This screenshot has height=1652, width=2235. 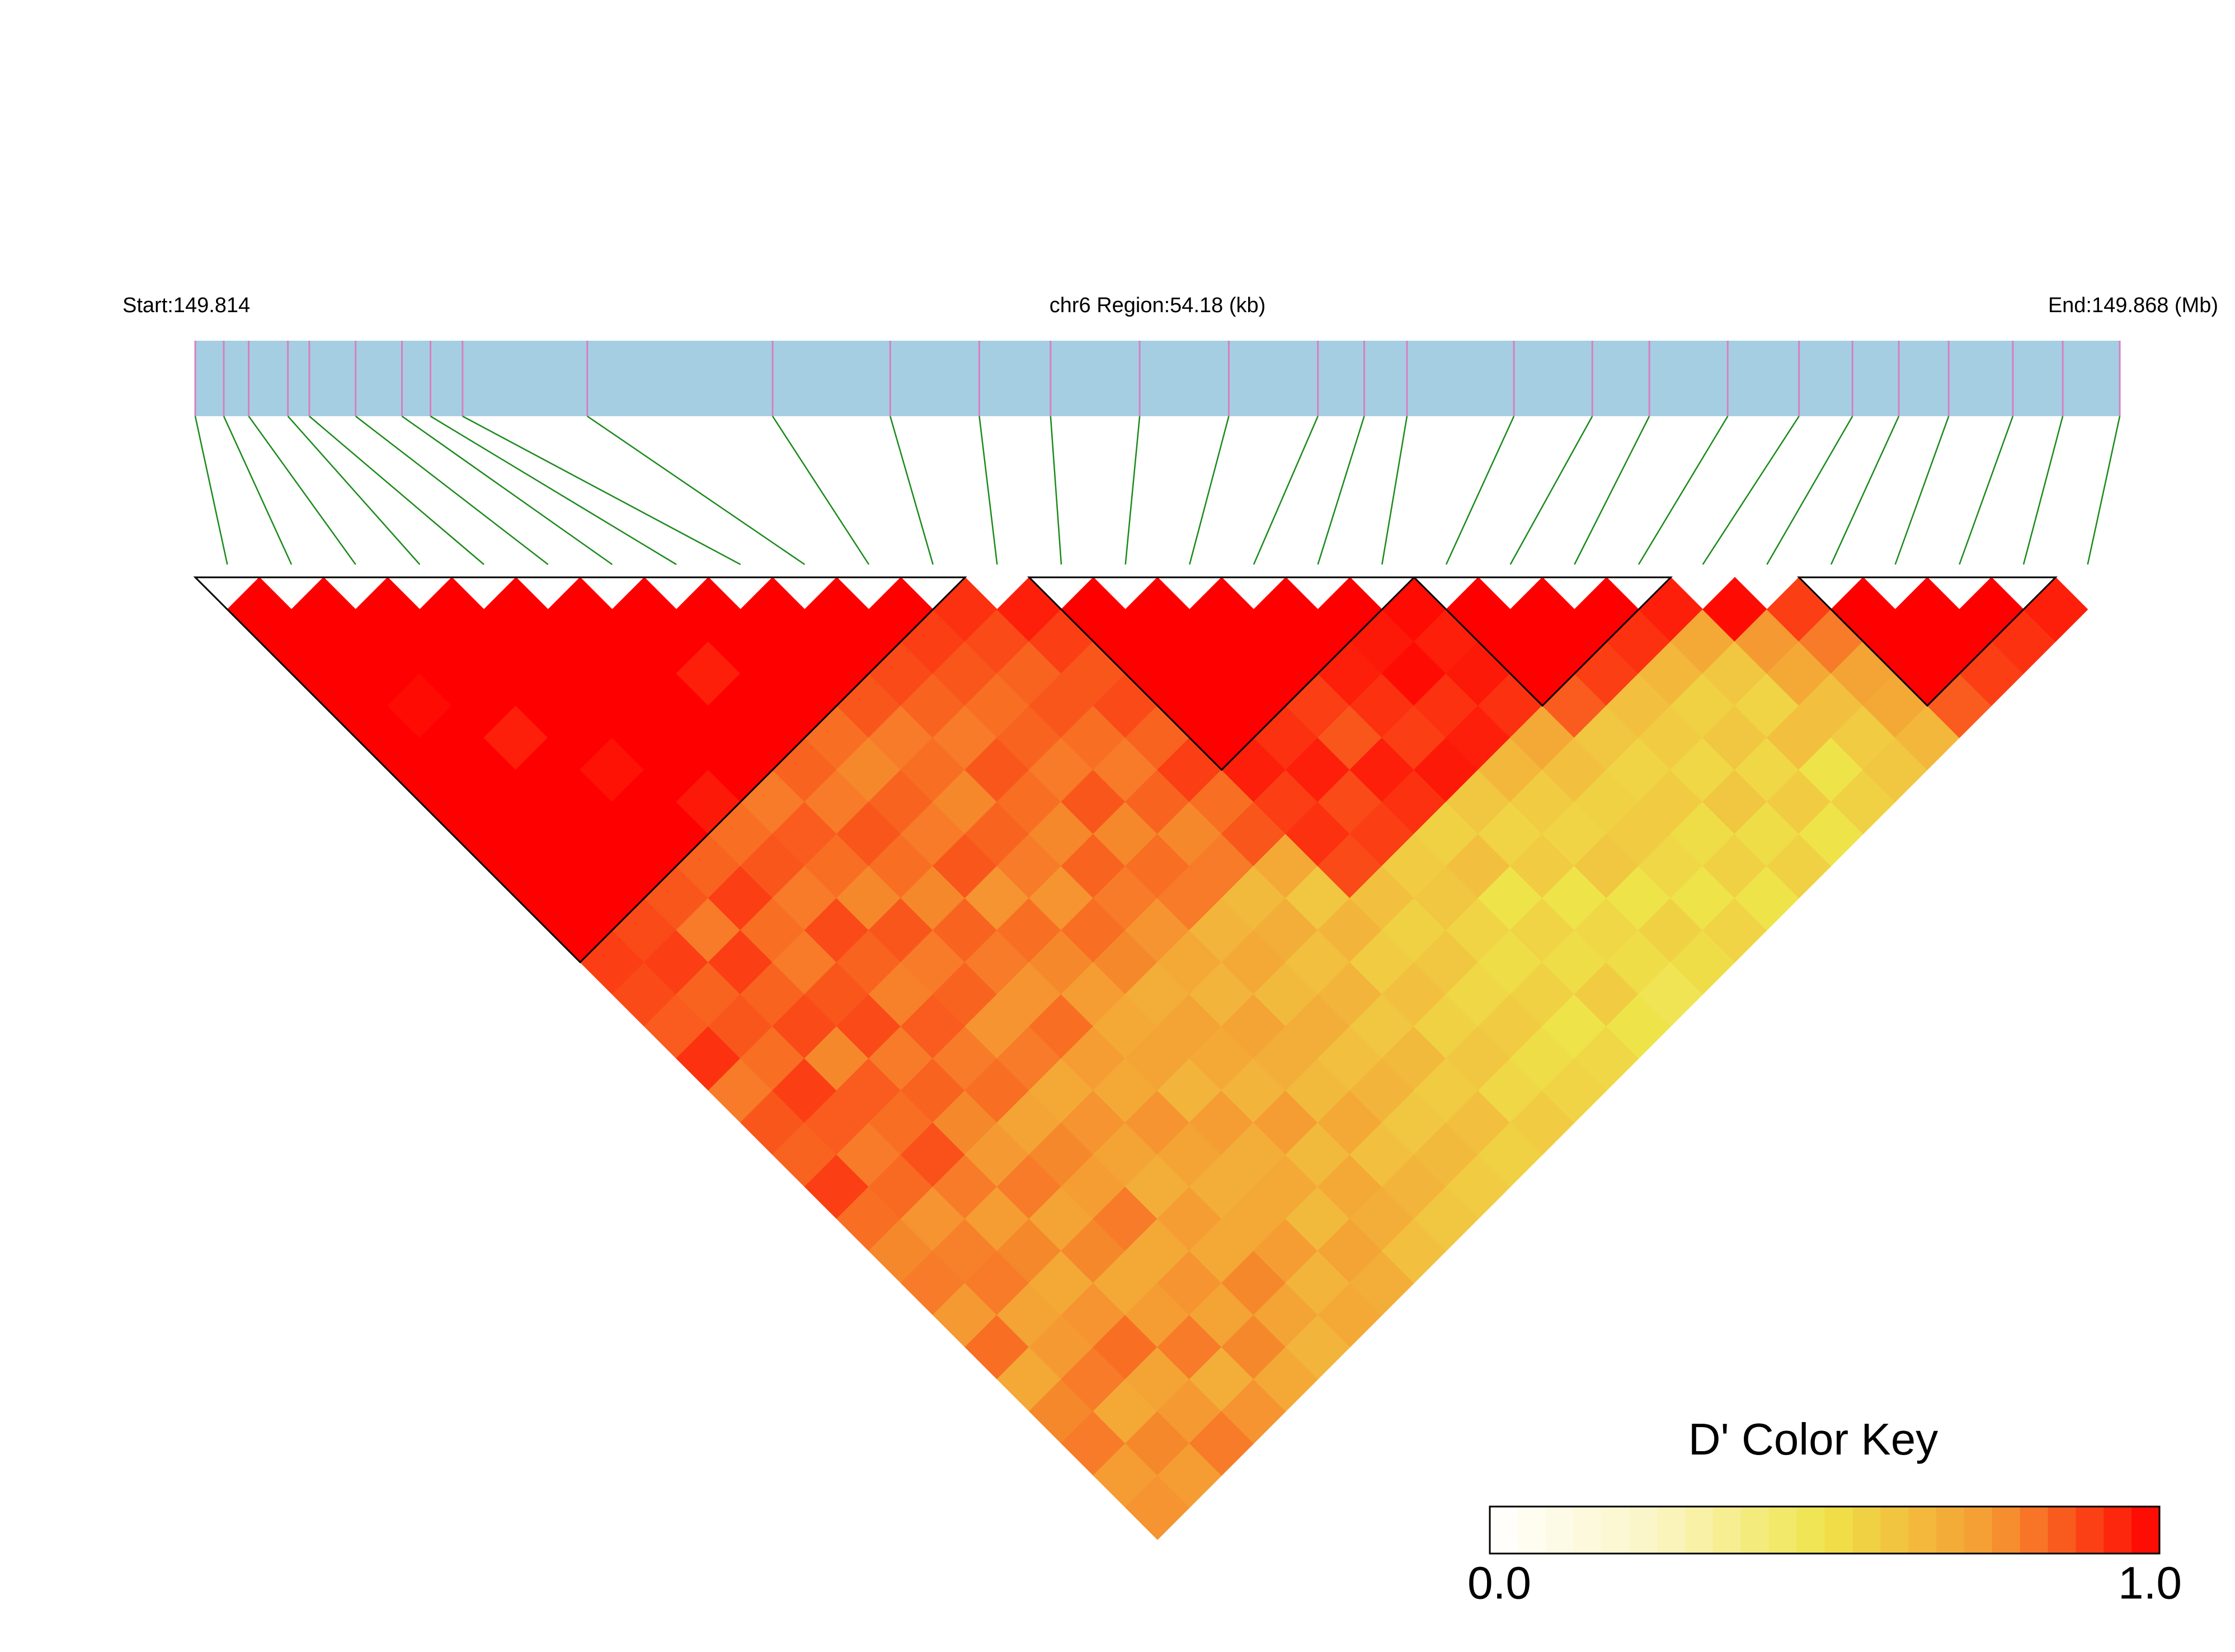 I want to click on region-label: chr6 Region:54.18 (kb), so click(x=1158, y=306).